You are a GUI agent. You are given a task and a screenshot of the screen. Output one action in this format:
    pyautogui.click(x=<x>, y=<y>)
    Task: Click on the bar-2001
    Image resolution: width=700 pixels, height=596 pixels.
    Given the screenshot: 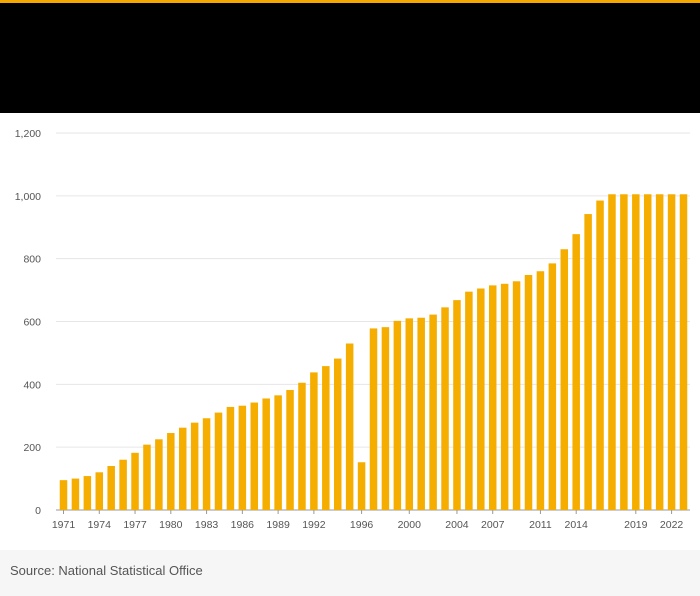 What is the action you would take?
    pyautogui.click(x=421, y=413)
    